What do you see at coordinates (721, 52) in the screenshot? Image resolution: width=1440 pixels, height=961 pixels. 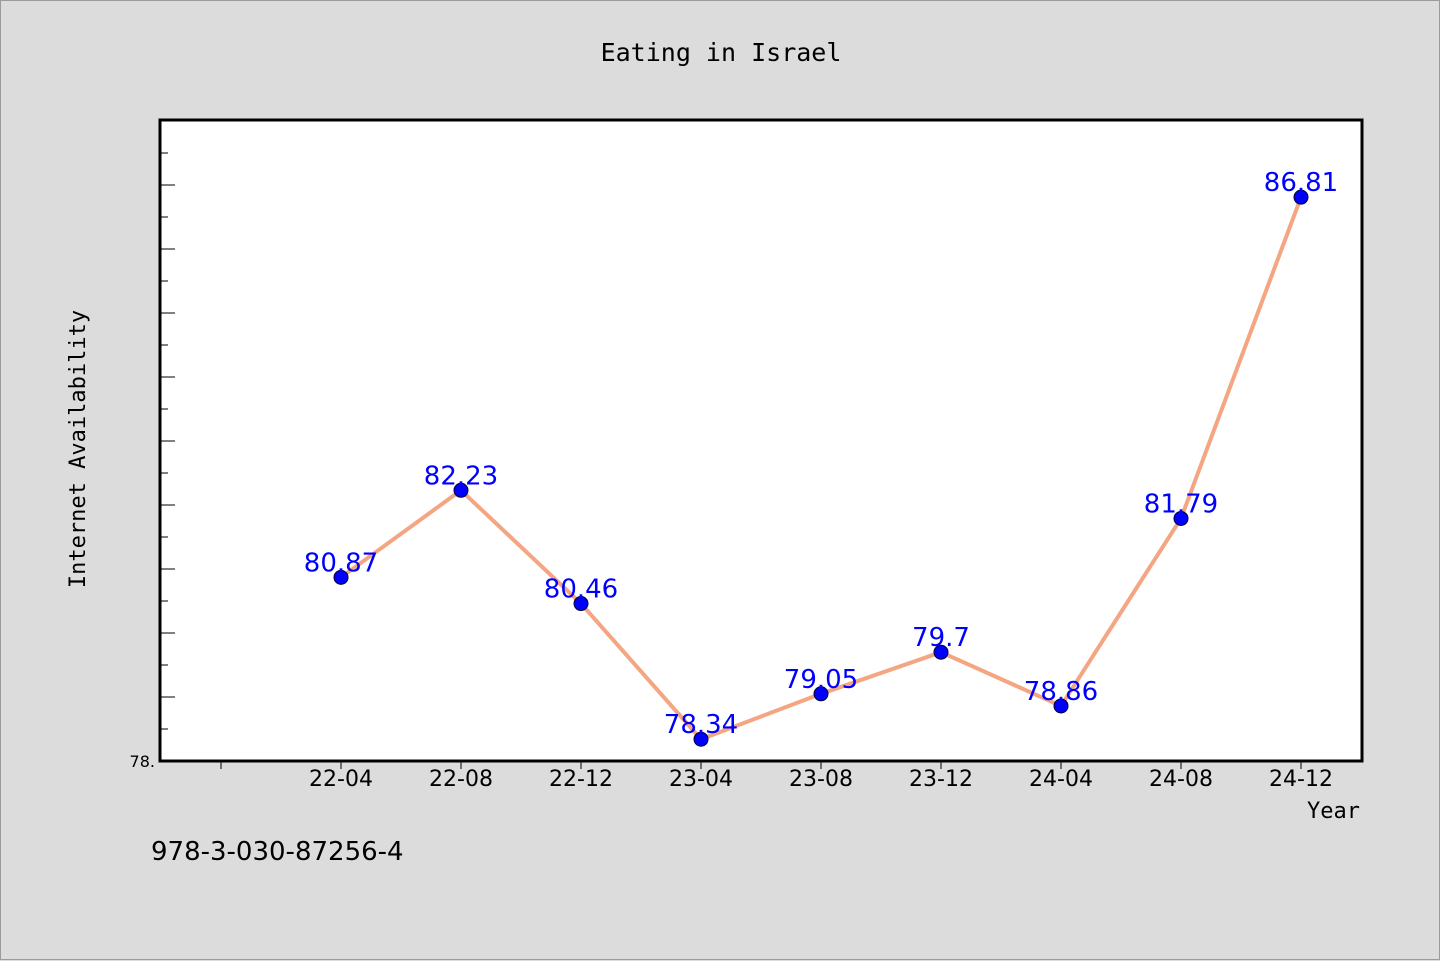 I see `chart-title: Eating in Israel` at bounding box center [721, 52].